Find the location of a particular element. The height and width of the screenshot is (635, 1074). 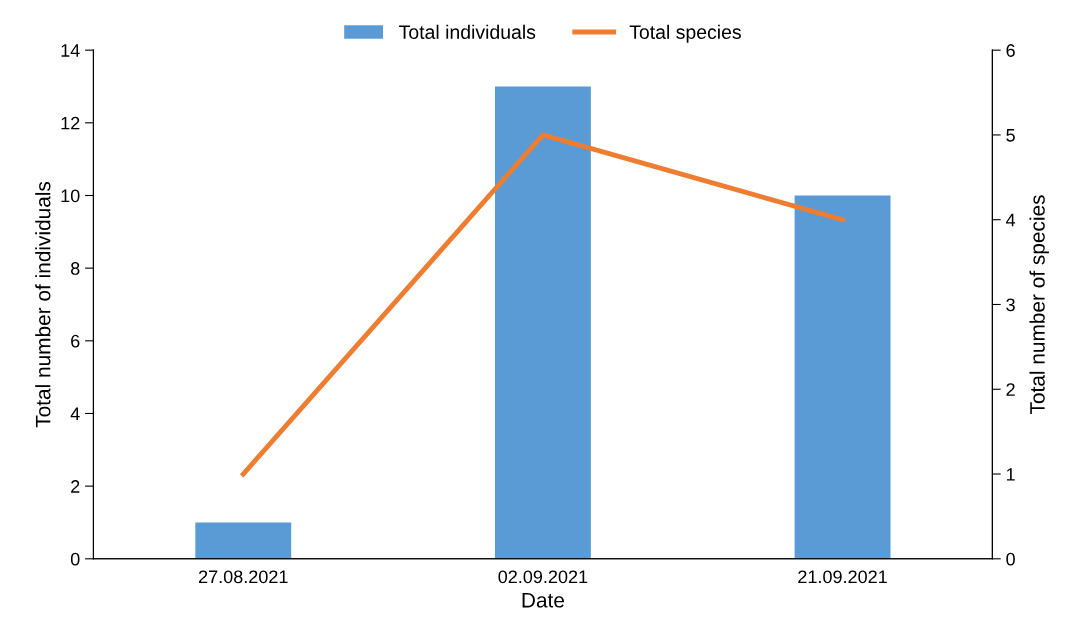

legend-label: Total individuals is located at coordinates (467, 31).